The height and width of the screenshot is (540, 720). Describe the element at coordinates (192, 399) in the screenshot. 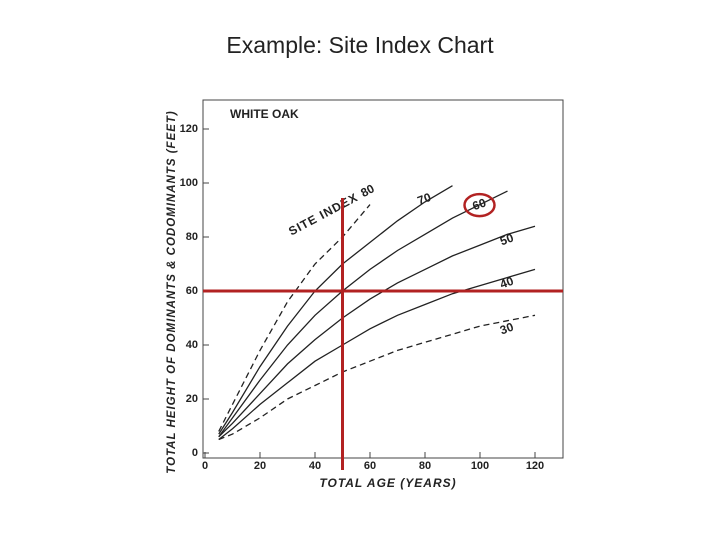

I see `y-tick-label: 20` at that location.